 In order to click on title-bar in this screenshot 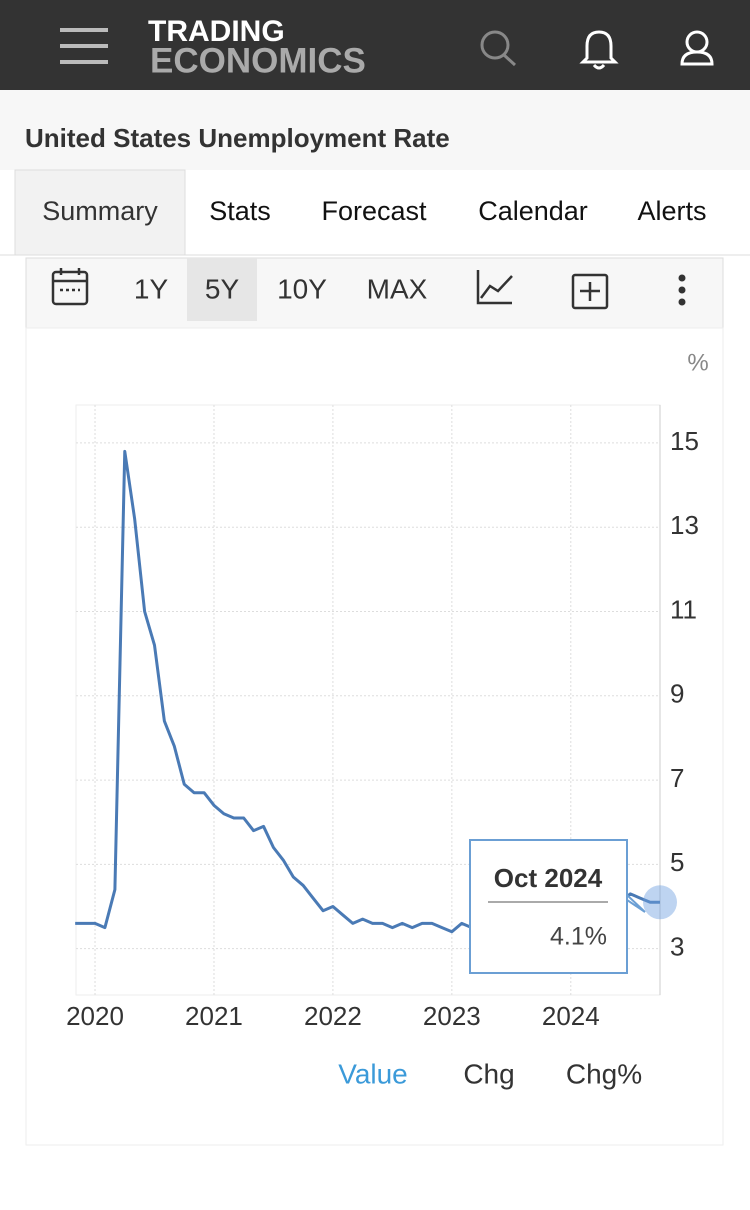, I will do `click(375, 130)`.